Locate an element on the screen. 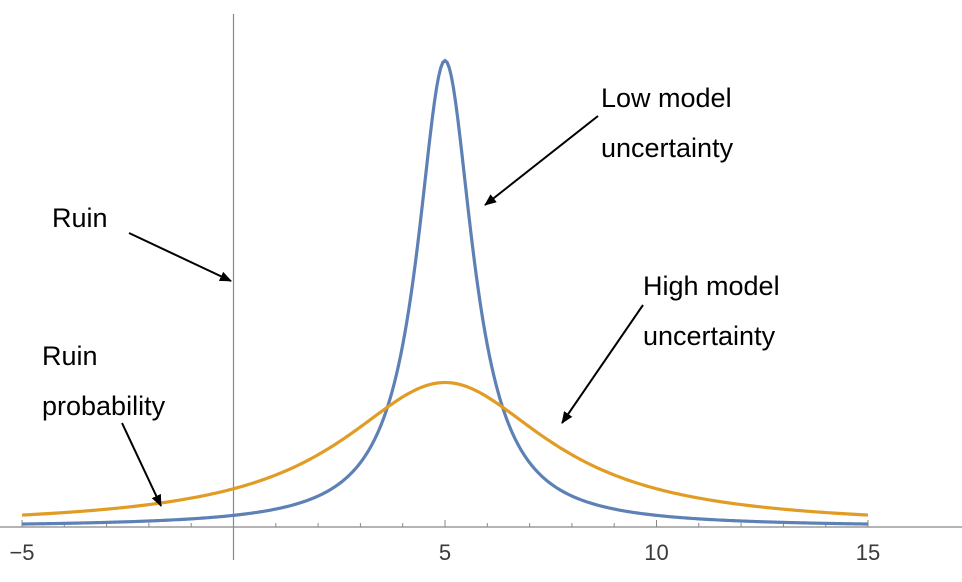  x-tick-label: 5 is located at coordinates (445, 552).